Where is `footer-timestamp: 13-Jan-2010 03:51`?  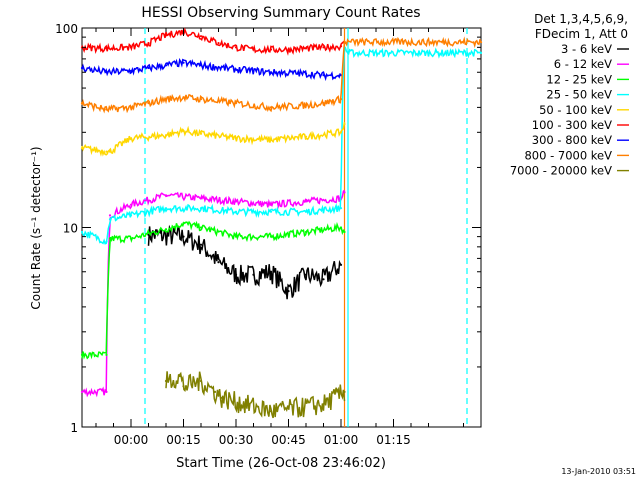 footer-timestamp: 13-Jan-2010 03:51 is located at coordinates (598, 471).